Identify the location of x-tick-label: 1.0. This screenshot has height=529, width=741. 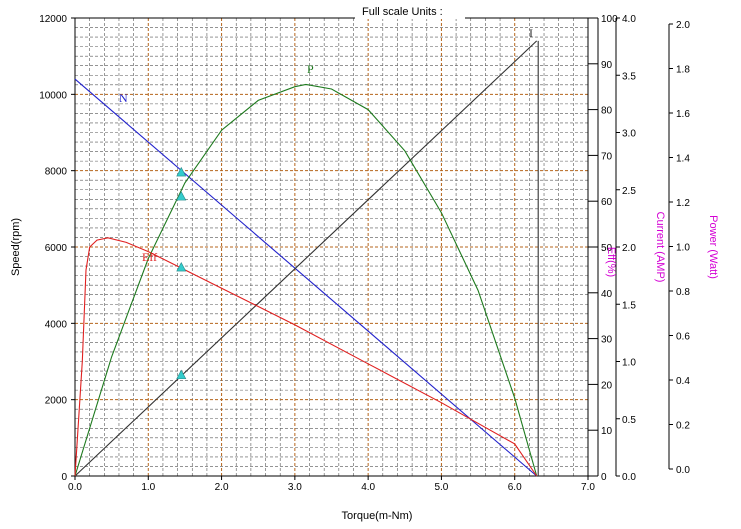
(148, 487).